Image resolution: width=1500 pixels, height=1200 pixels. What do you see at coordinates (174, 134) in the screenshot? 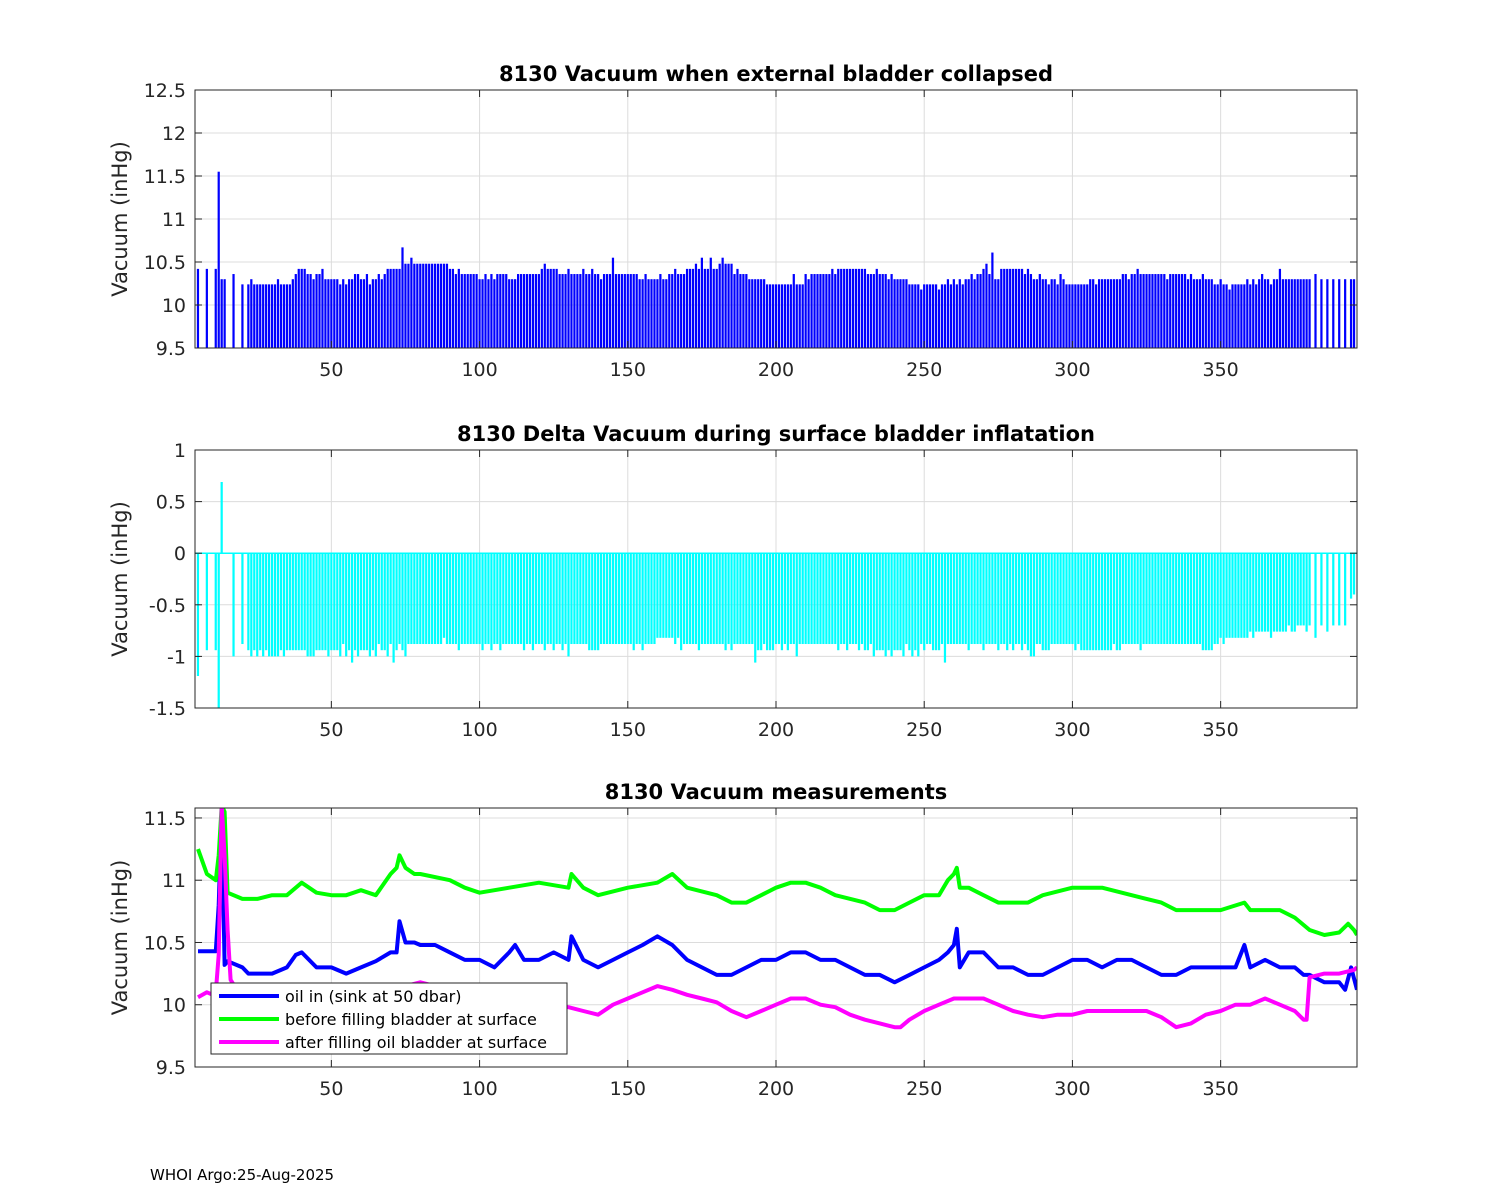
I see `y-tick-label: 12` at bounding box center [174, 134].